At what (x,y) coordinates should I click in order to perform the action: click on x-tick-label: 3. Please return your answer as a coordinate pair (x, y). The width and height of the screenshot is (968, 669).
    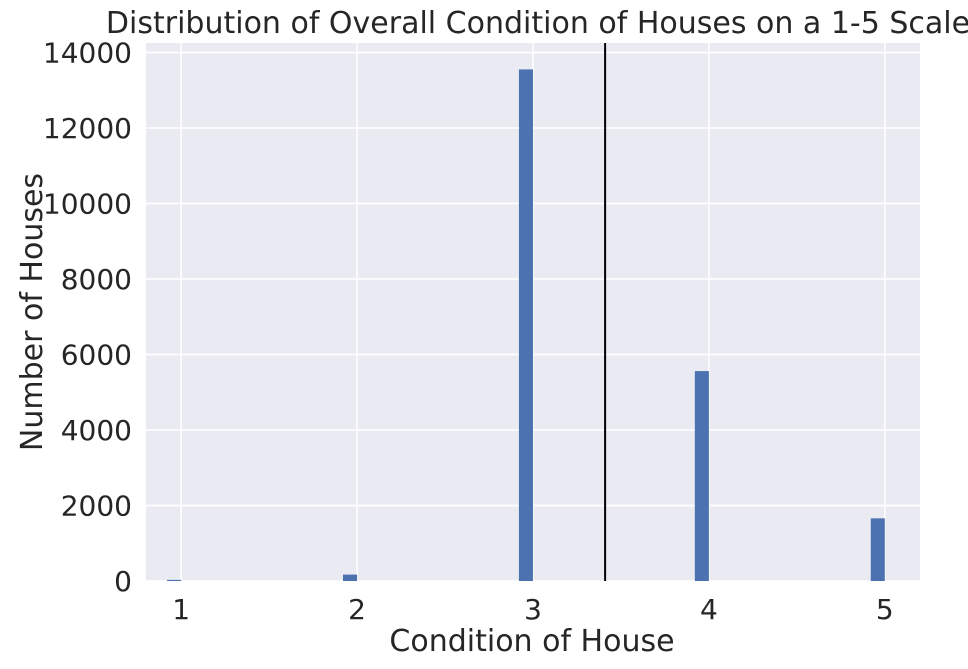
    Looking at the image, I should click on (533, 609).